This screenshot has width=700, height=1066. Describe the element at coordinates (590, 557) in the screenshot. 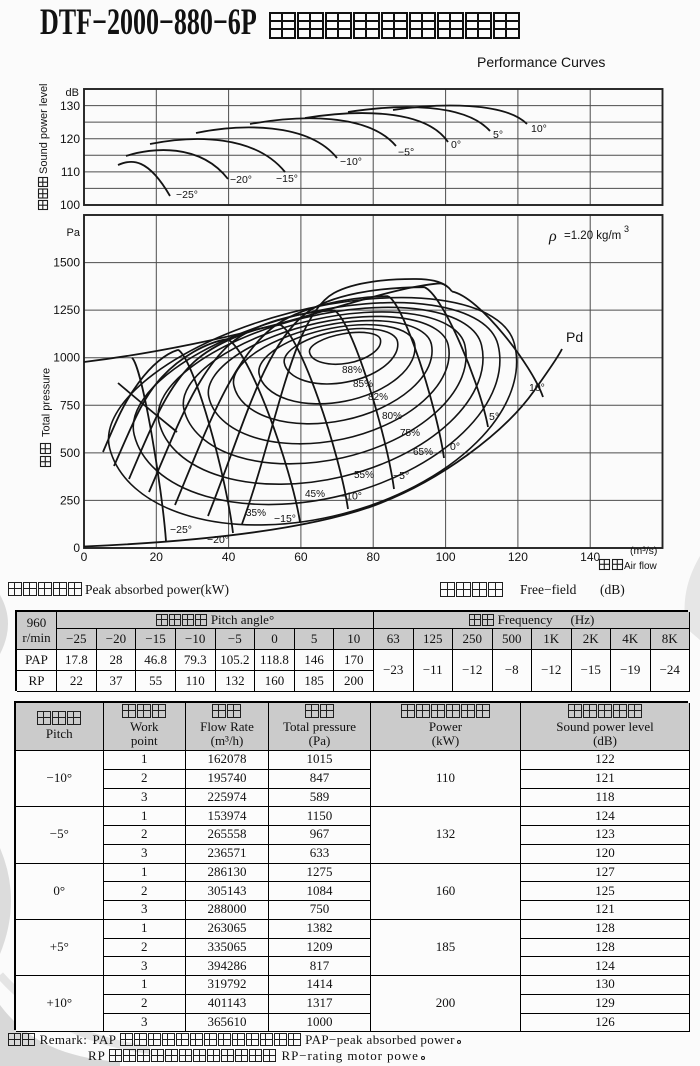

I see `svg-text: 140` at that location.